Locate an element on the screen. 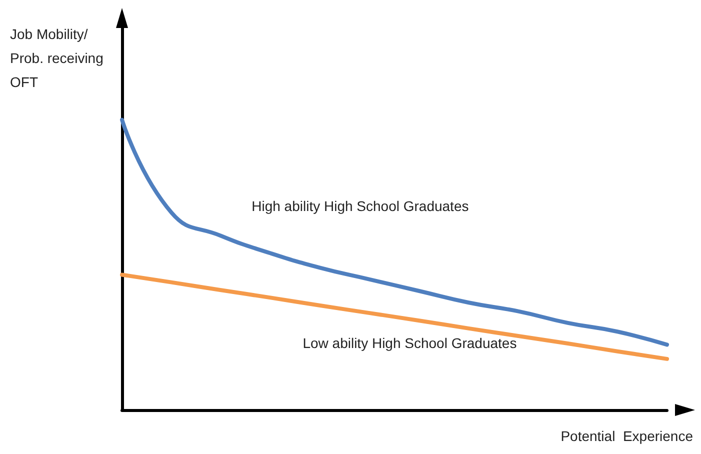  x-axis-title: Potential Experience is located at coordinates (627, 436).